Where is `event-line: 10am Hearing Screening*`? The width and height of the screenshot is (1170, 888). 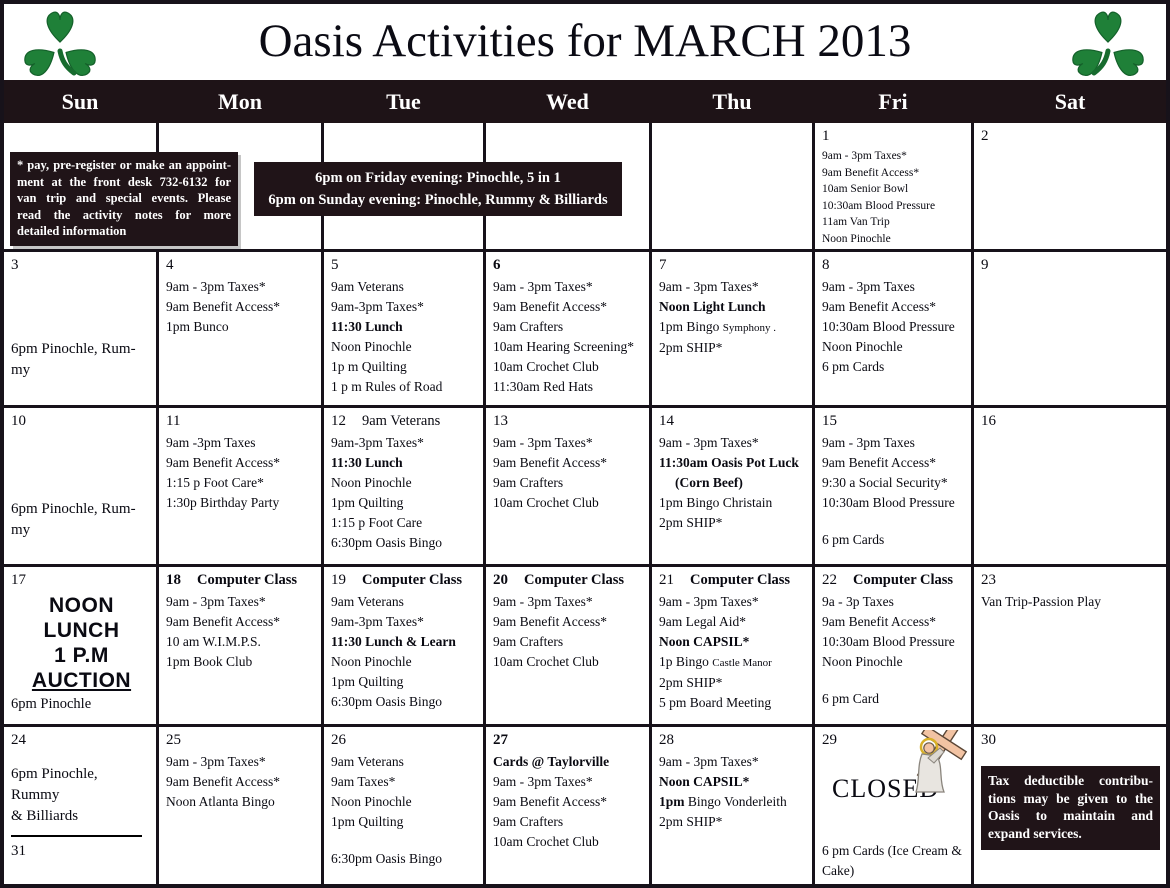 event-line: 10am Hearing Screening* is located at coordinates (563, 346).